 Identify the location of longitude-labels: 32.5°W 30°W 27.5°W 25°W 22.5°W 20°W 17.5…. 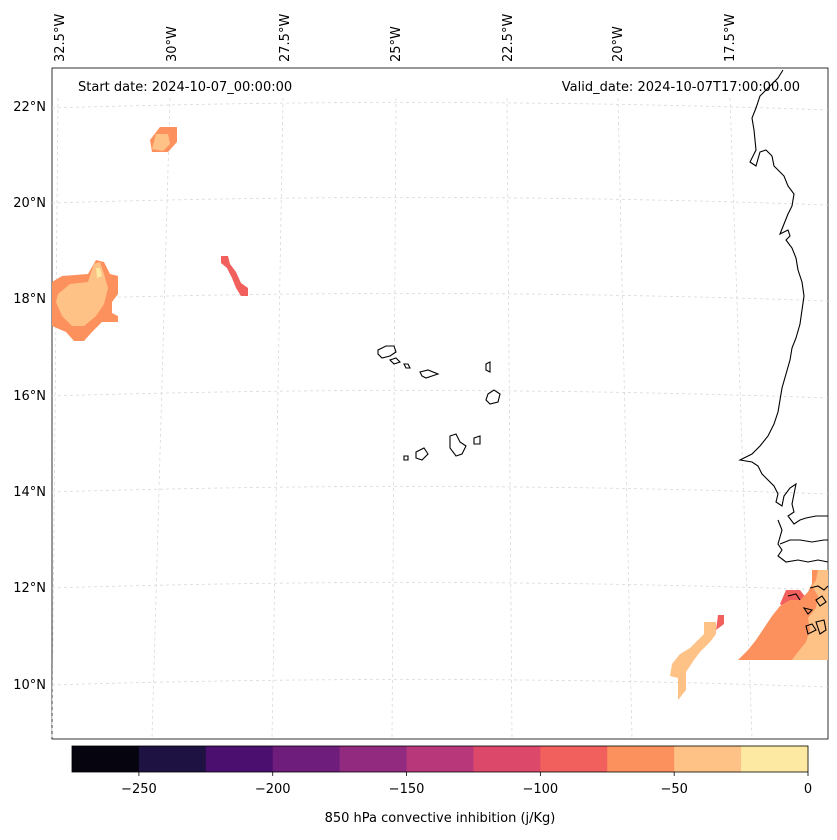
(395, 38).